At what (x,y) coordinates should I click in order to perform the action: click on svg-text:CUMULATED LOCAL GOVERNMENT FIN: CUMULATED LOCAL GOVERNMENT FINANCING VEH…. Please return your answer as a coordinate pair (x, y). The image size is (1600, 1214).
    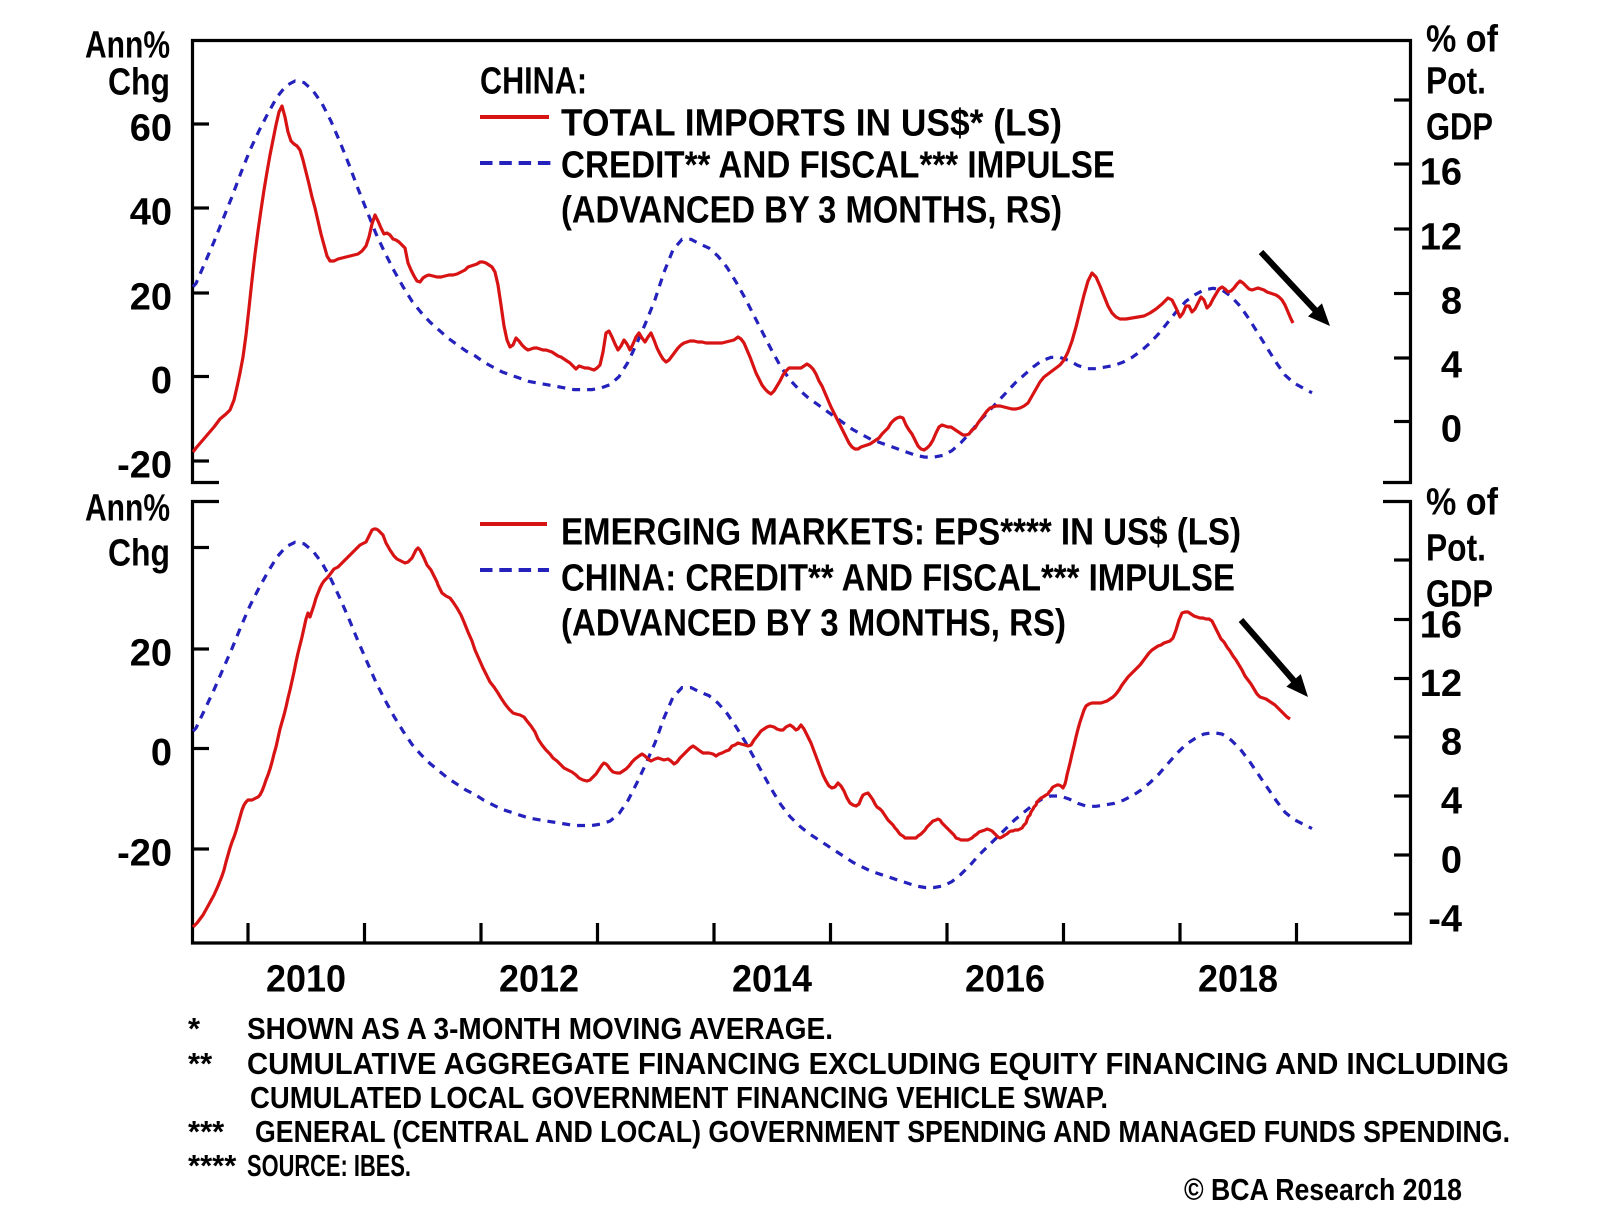
    Looking at the image, I should click on (679, 1097).